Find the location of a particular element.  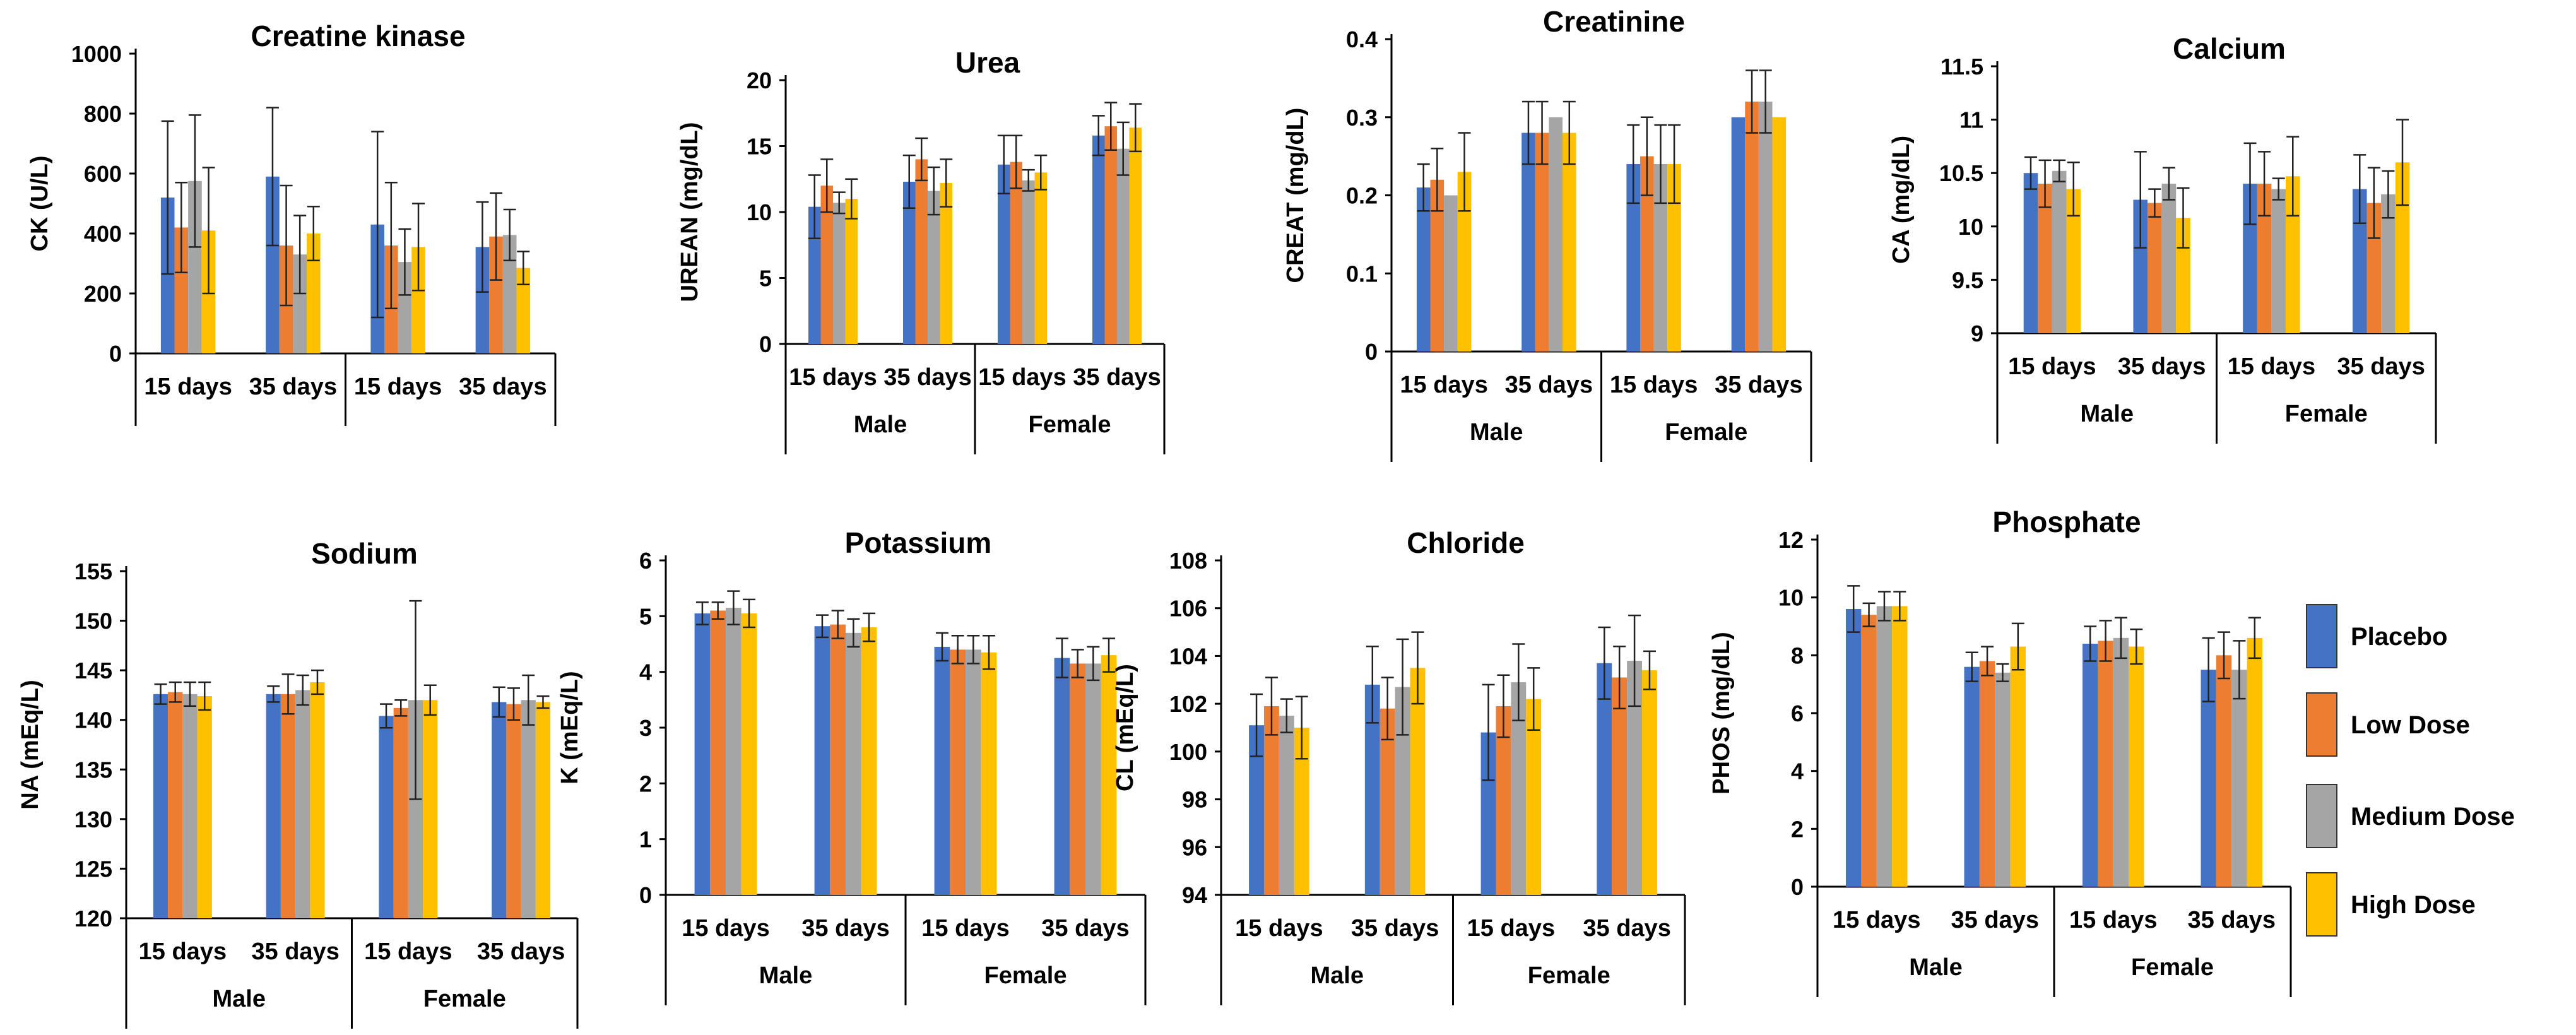

y-tick-label: 11 is located at coordinates (1971, 120).